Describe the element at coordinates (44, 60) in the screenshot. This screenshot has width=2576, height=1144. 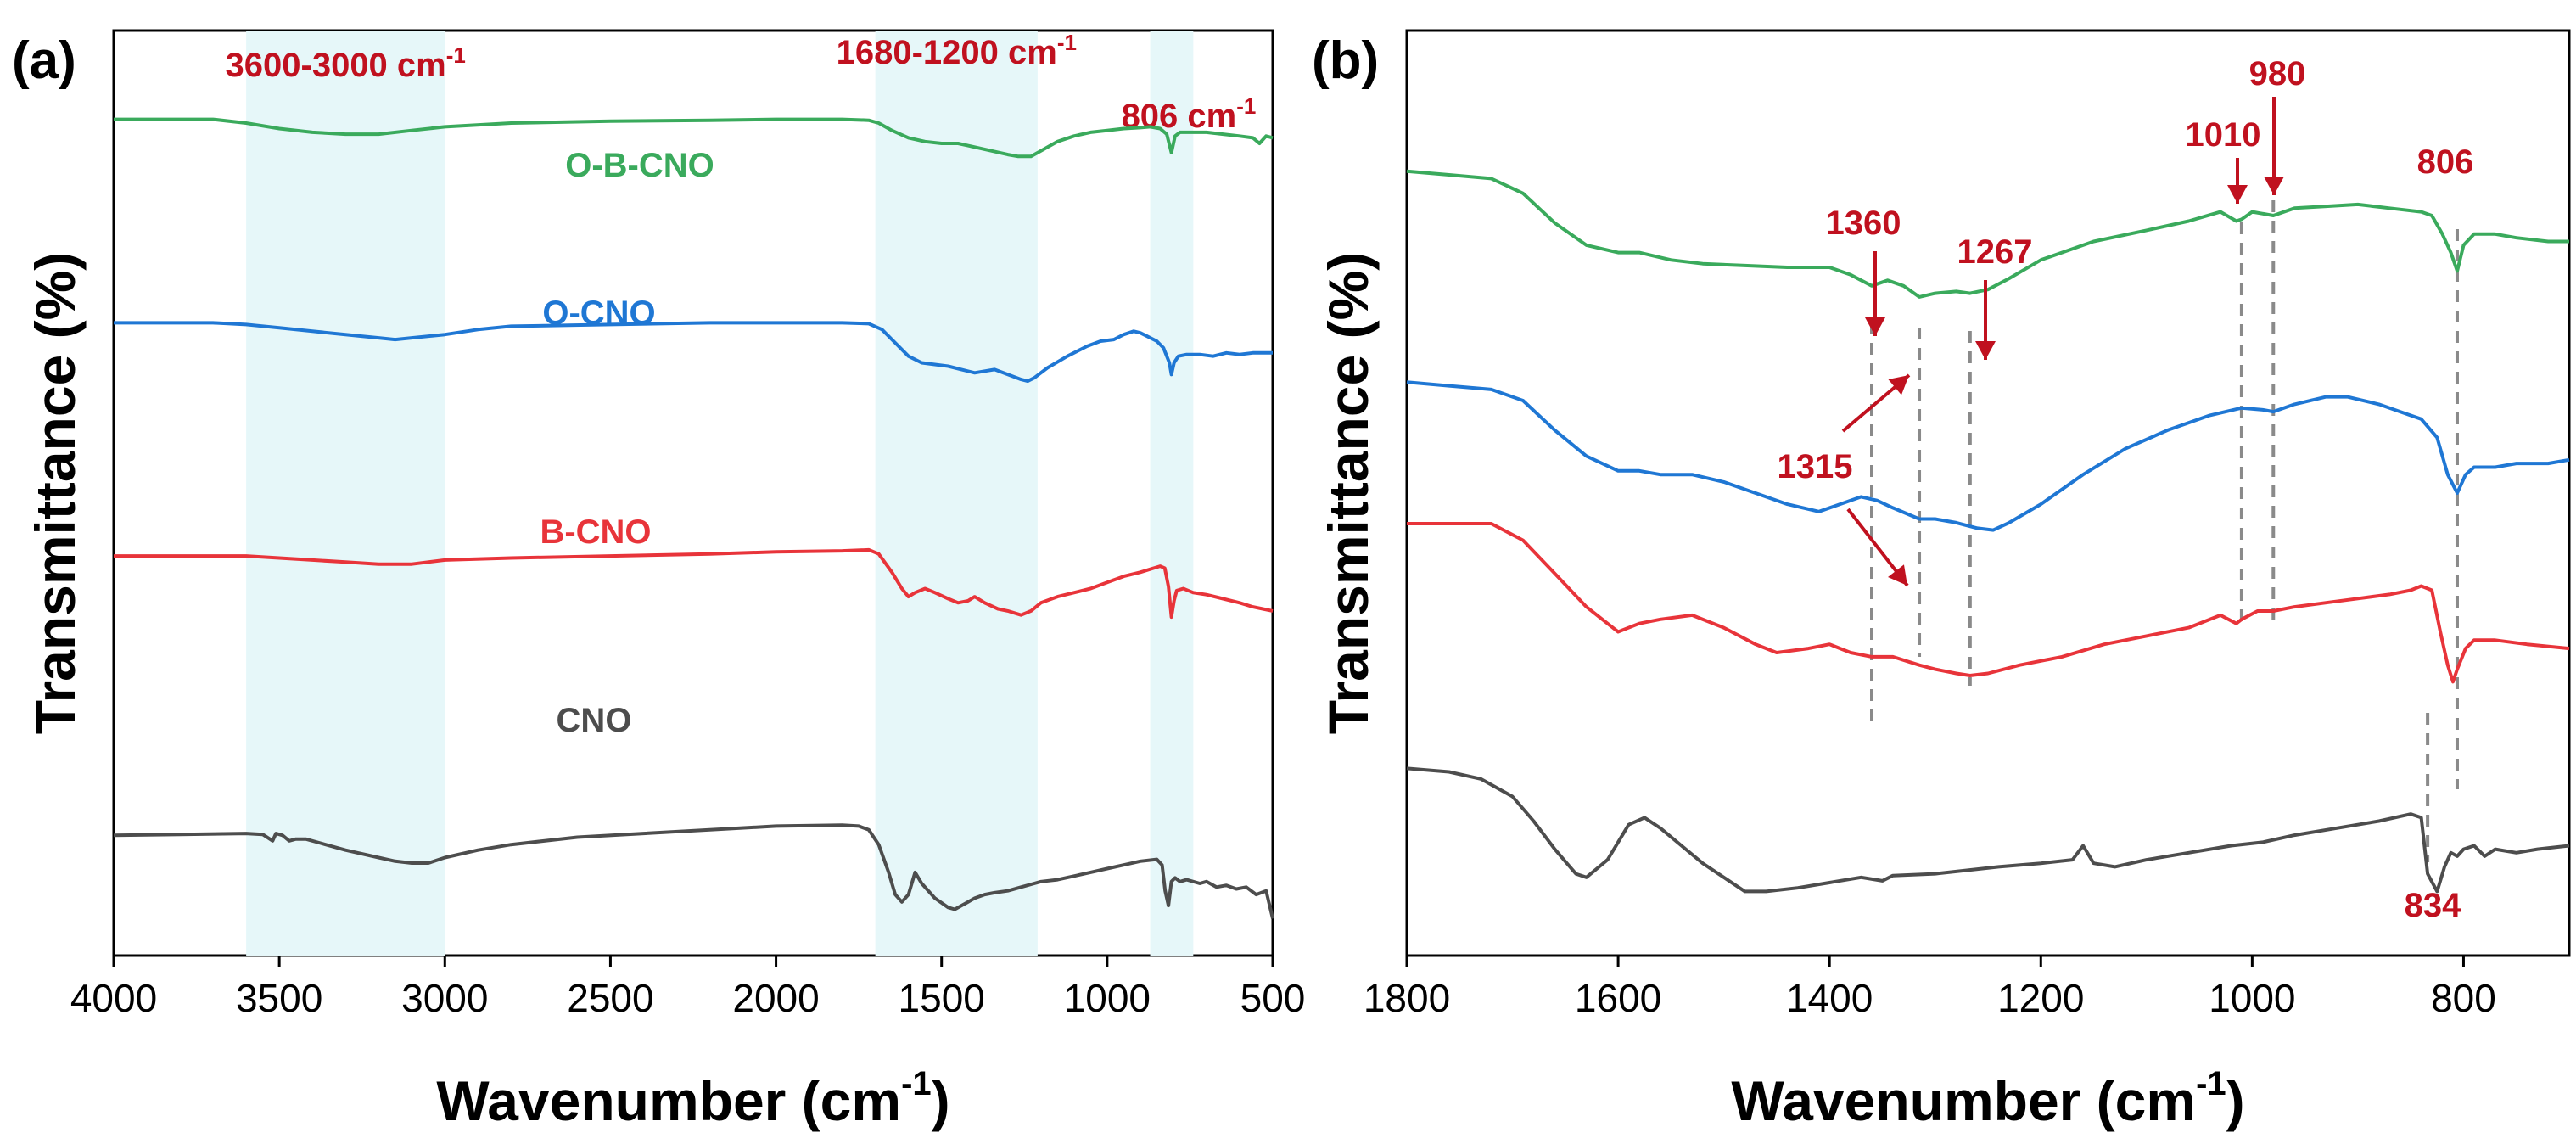
I see `panel-a-label: (a)` at that location.